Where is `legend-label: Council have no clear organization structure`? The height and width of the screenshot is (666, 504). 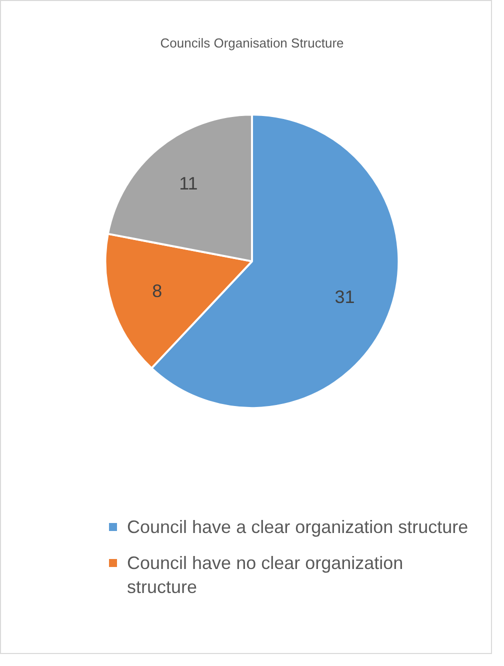 legend-label: Council have no clear organization structure is located at coordinates (265, 575).